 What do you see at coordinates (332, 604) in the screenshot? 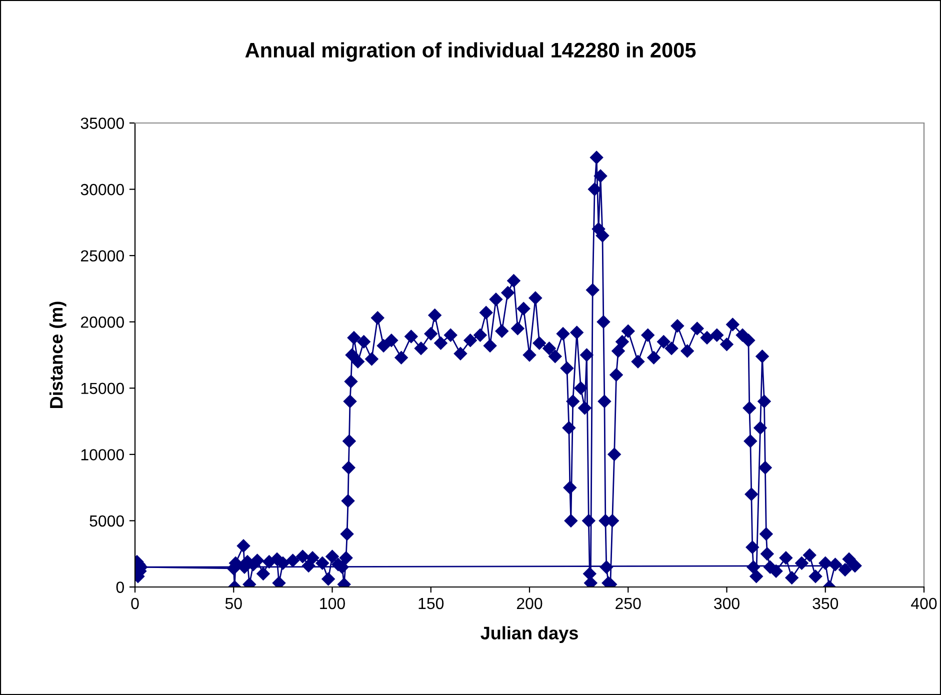
I see `x-tick-label: 100` at bounding box center [332, 604].